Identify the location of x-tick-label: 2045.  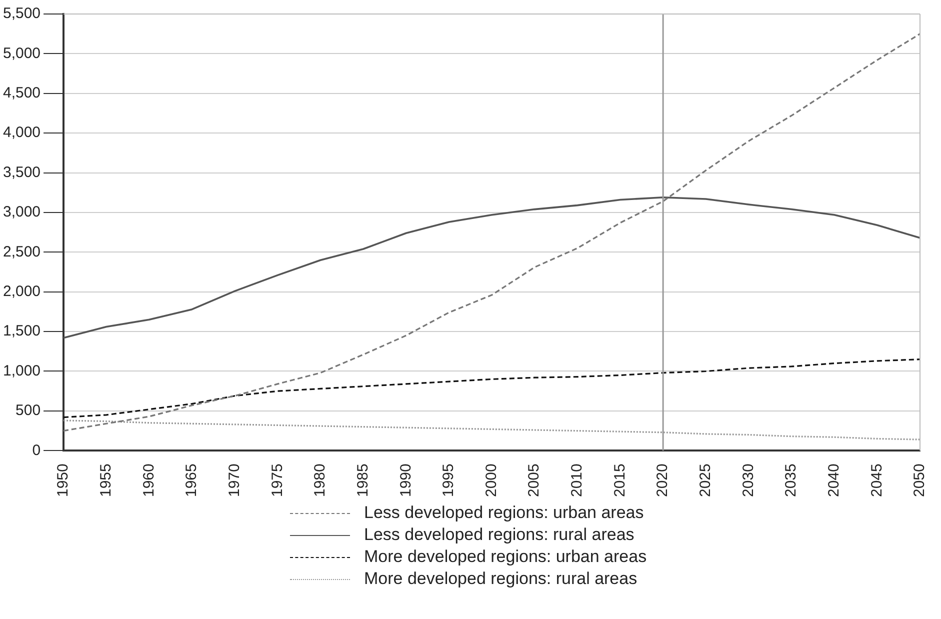
(877, 481).